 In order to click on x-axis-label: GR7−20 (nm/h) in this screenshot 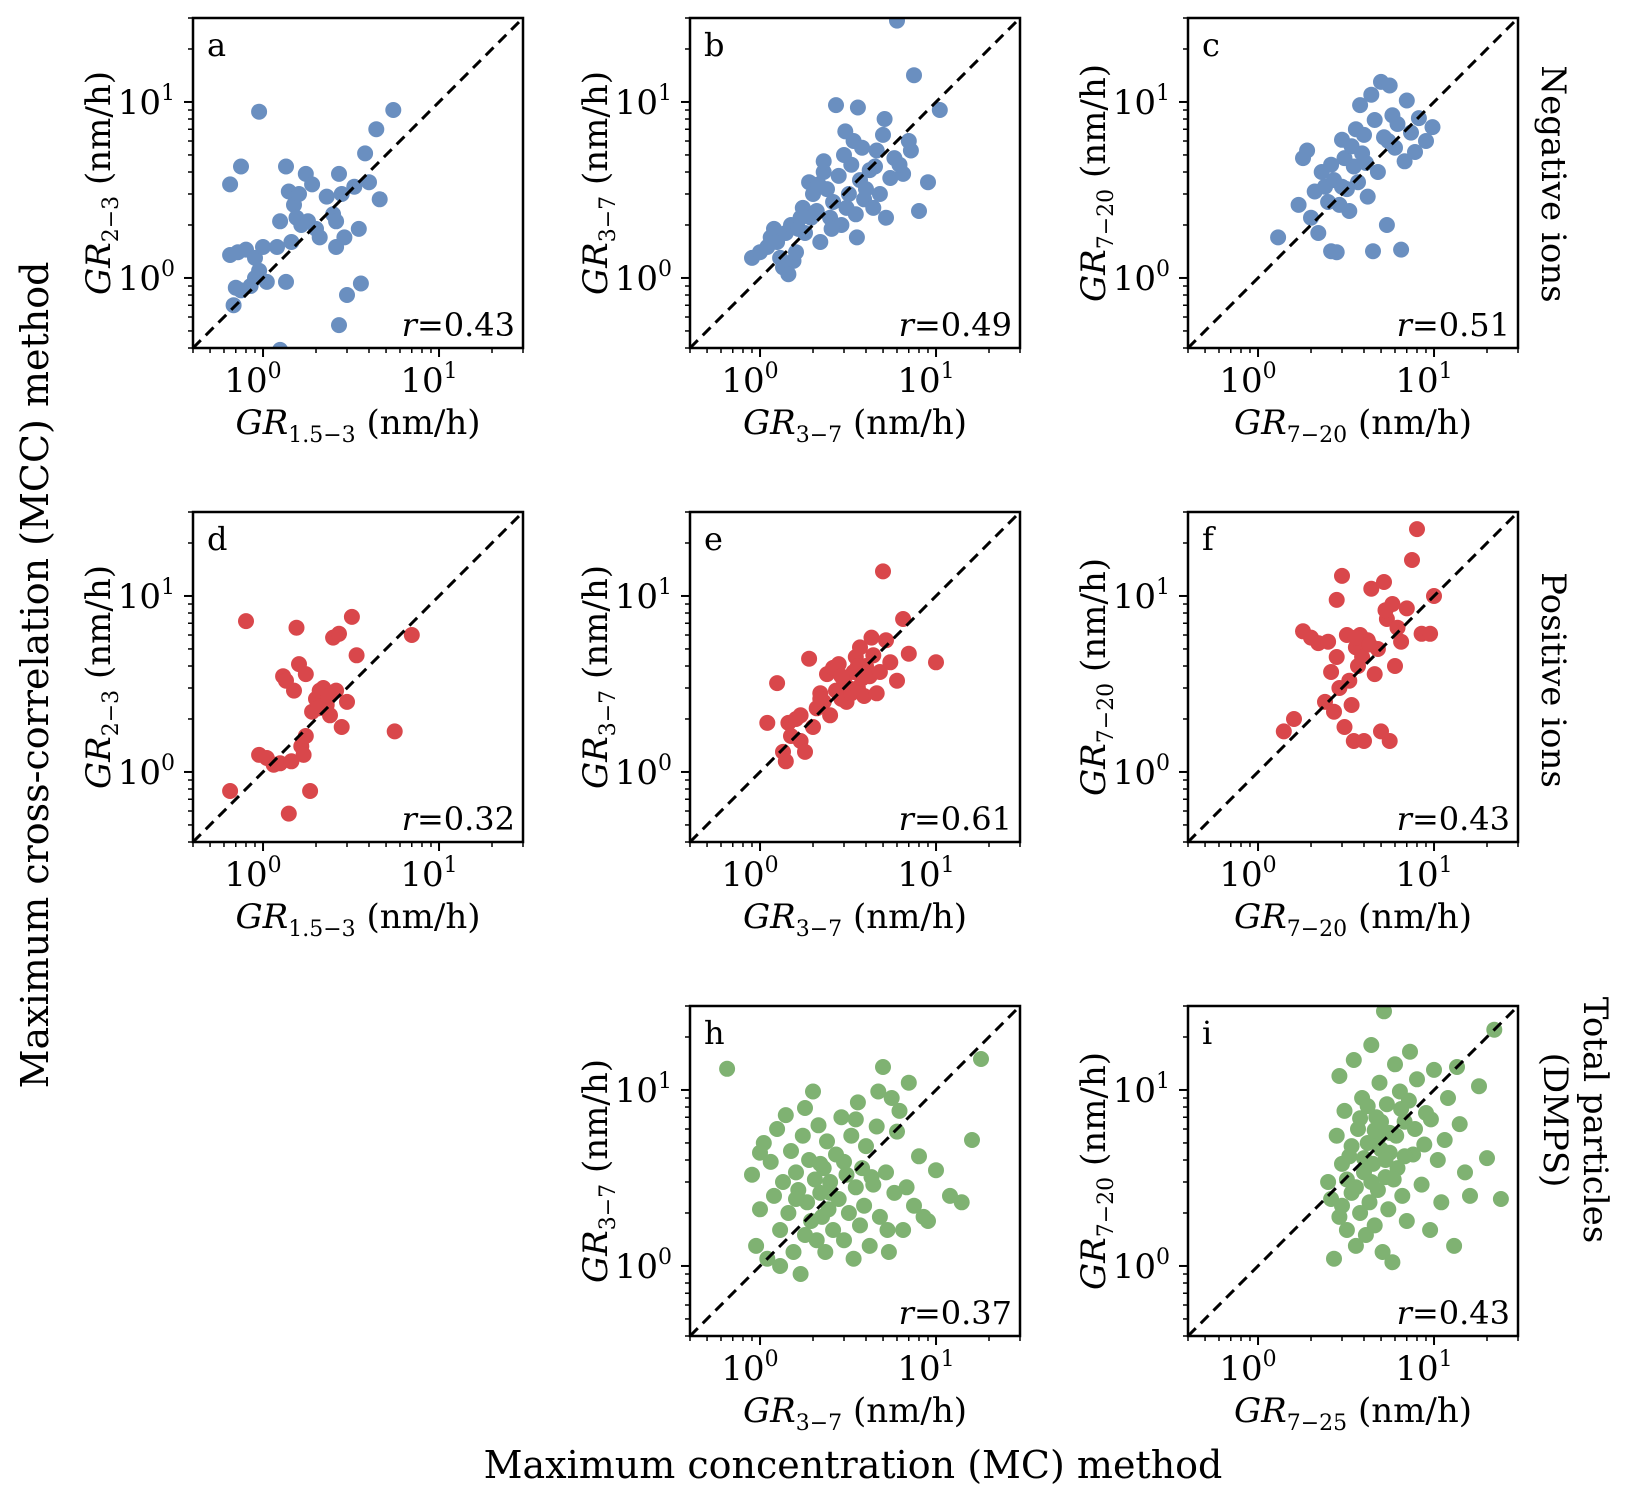, I will do `click(1353, 919)`.